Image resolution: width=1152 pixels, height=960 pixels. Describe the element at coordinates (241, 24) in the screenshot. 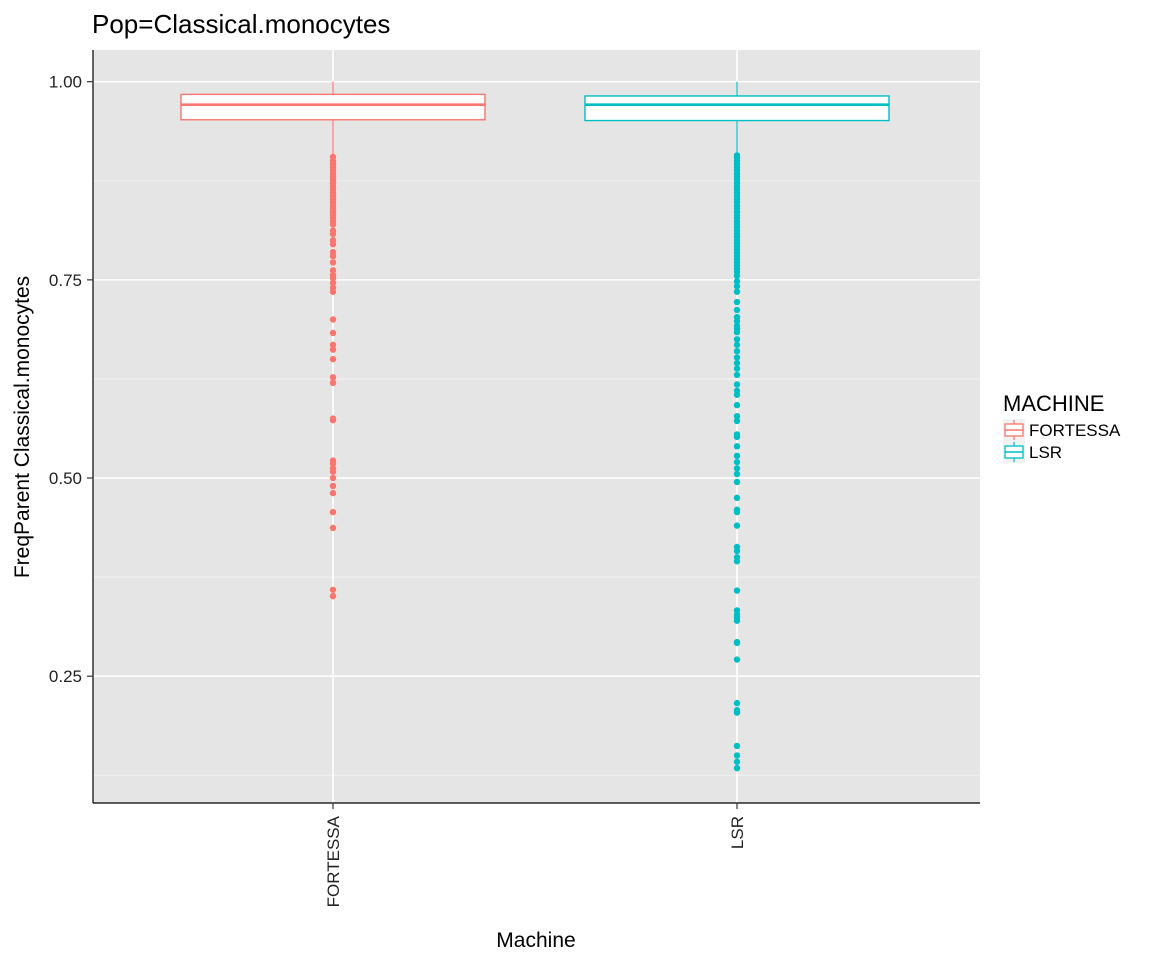

I see `chart-title: Pop=Classical.monocytes` at that location.